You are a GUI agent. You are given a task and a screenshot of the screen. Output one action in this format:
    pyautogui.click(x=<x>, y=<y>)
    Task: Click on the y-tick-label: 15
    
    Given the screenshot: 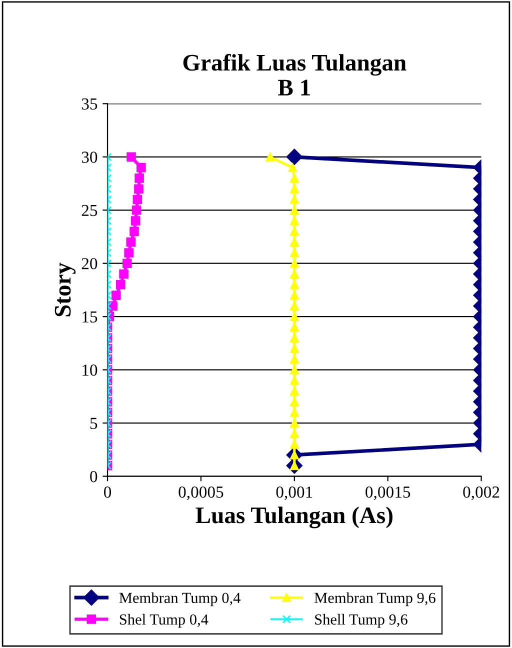 What is the action you would take?
    pyautogui.click(x=90, y=317)
    